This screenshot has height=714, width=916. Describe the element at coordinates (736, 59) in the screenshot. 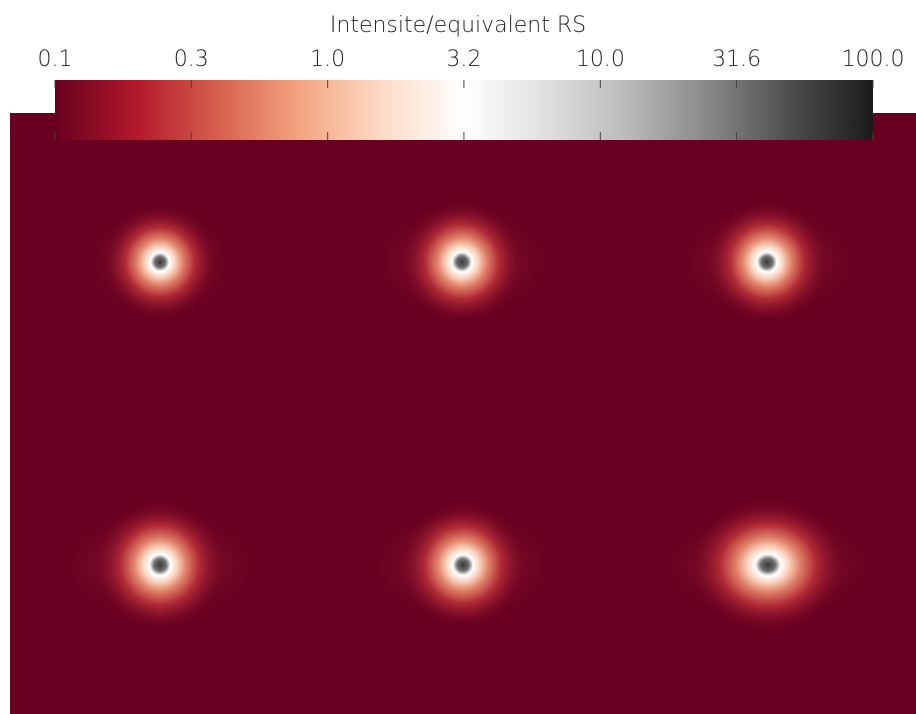

I see `colorbar-tick-label: 31.6` at that location.